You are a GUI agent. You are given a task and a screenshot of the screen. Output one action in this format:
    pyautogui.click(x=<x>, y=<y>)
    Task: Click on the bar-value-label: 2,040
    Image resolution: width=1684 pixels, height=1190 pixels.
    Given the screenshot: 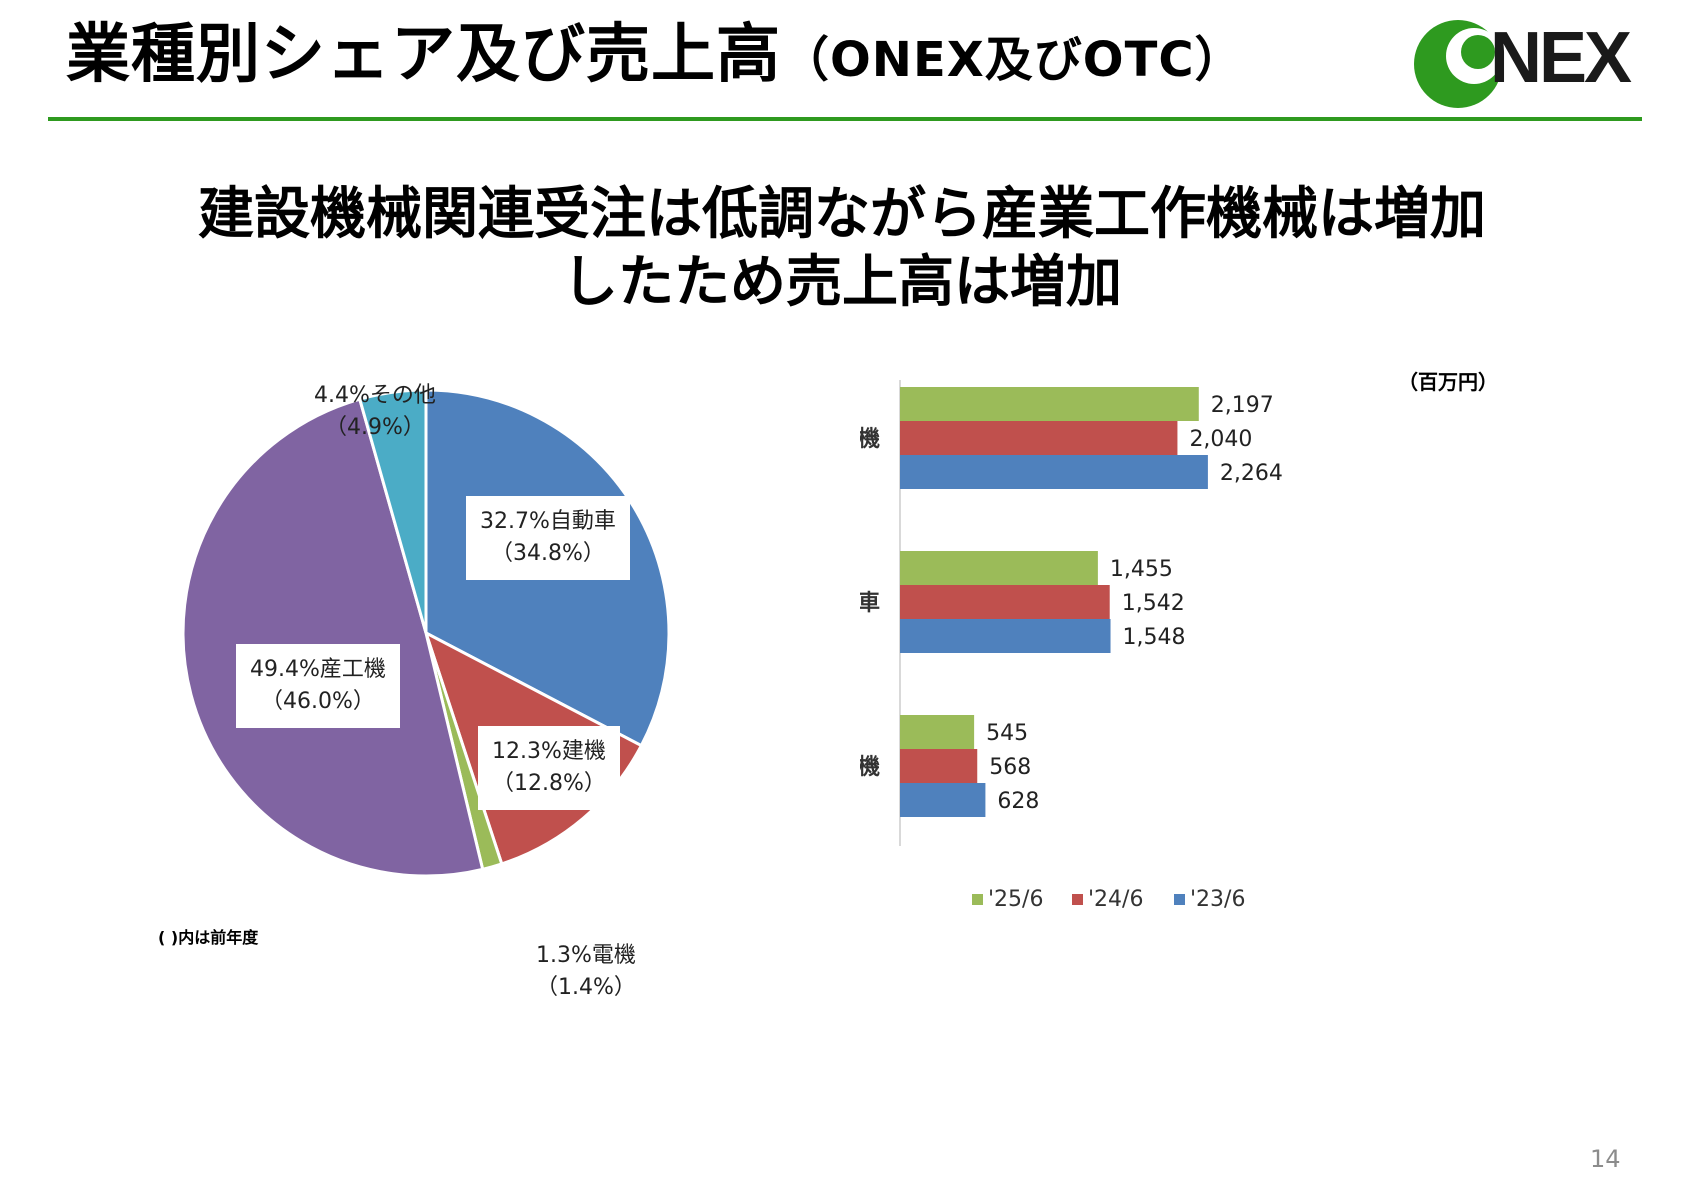 What is the action you would take?
    pyautogui.click(x=1220, y=439)
    